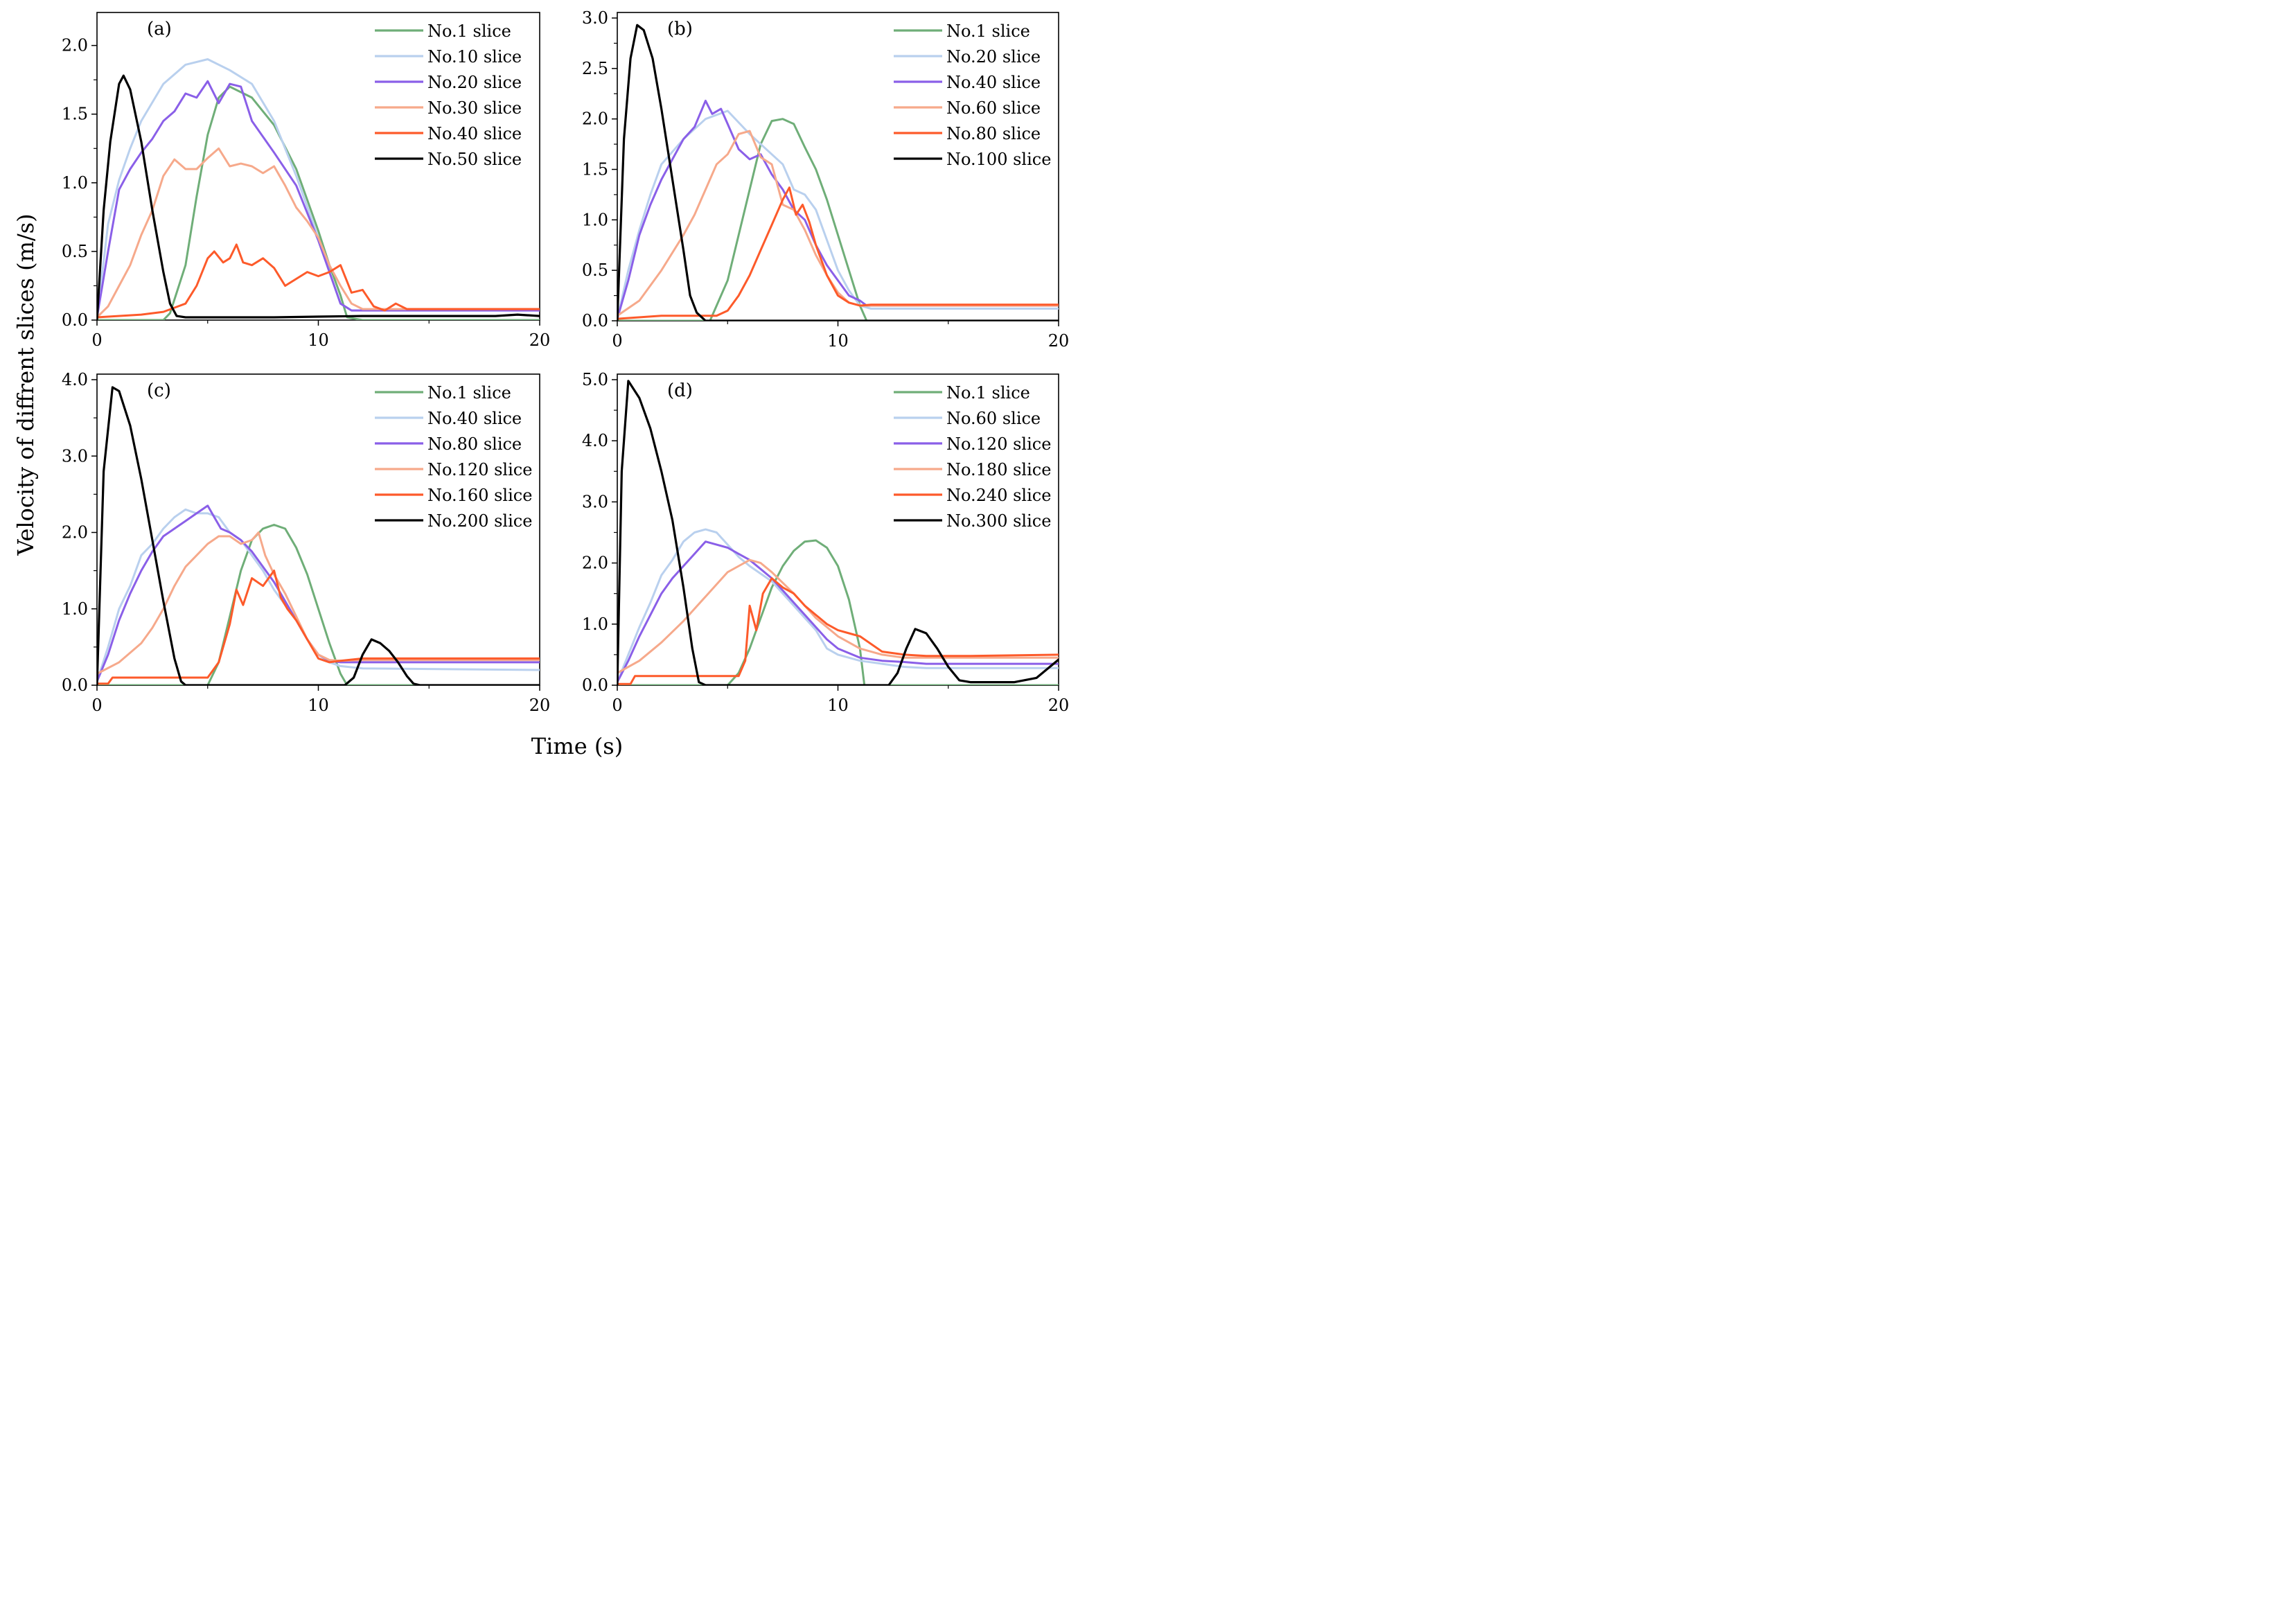 This screenshot has width=2289, height=1624. What do you see at coordinates (998, 495) in the screenshot?
I see `legend-label: No.240 slice` at bounding box center [998, 495].